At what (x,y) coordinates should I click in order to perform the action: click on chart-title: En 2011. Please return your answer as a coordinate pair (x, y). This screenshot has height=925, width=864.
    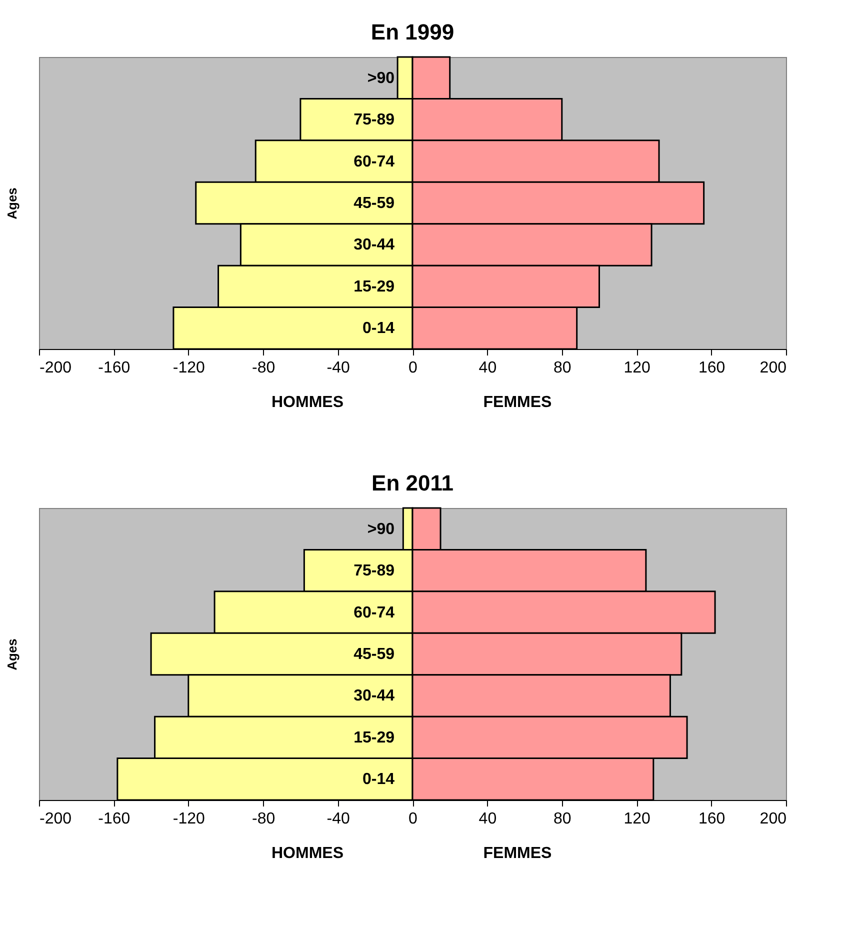
    Looking at the image, I should click on (413, 483).